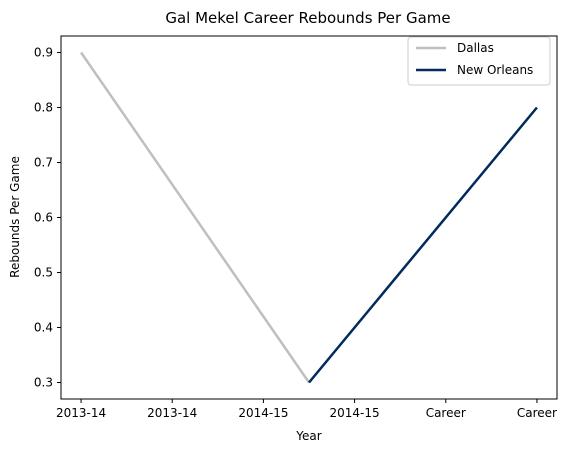 The width and height of the screenshot is (570, 453). I want to click on y-tick-label: 0.3, so click(43, 383).